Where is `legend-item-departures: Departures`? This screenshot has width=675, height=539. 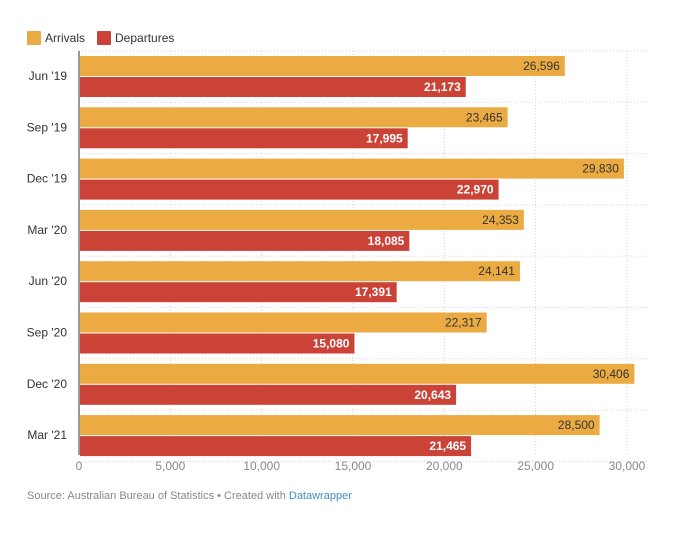
legend-item-departures: Departures is located at coordinates (135, 38).